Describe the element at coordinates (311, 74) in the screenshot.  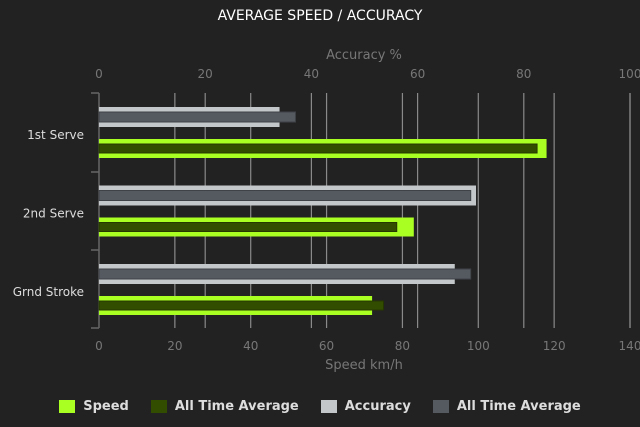
I see `tick-label-accuracy: 40` at that location.